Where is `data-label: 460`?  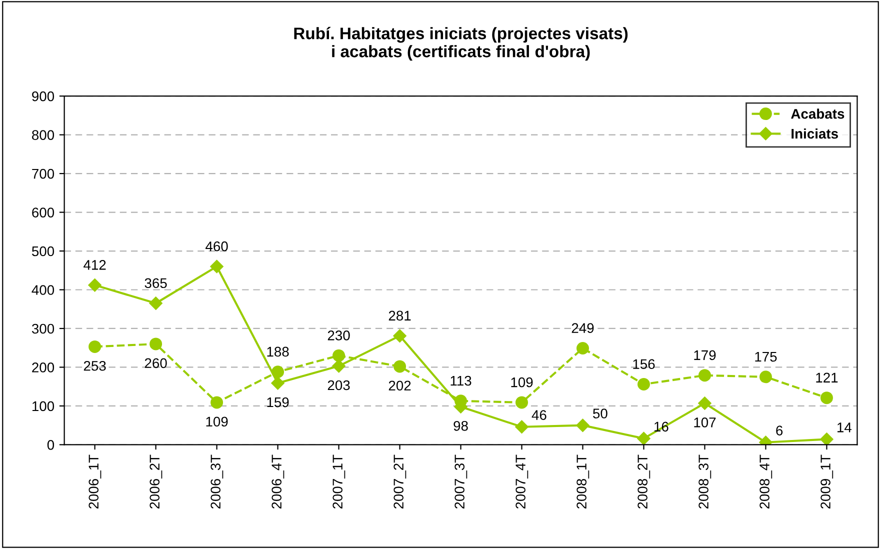
data-label: 460 is located at coordinates (217, 246).